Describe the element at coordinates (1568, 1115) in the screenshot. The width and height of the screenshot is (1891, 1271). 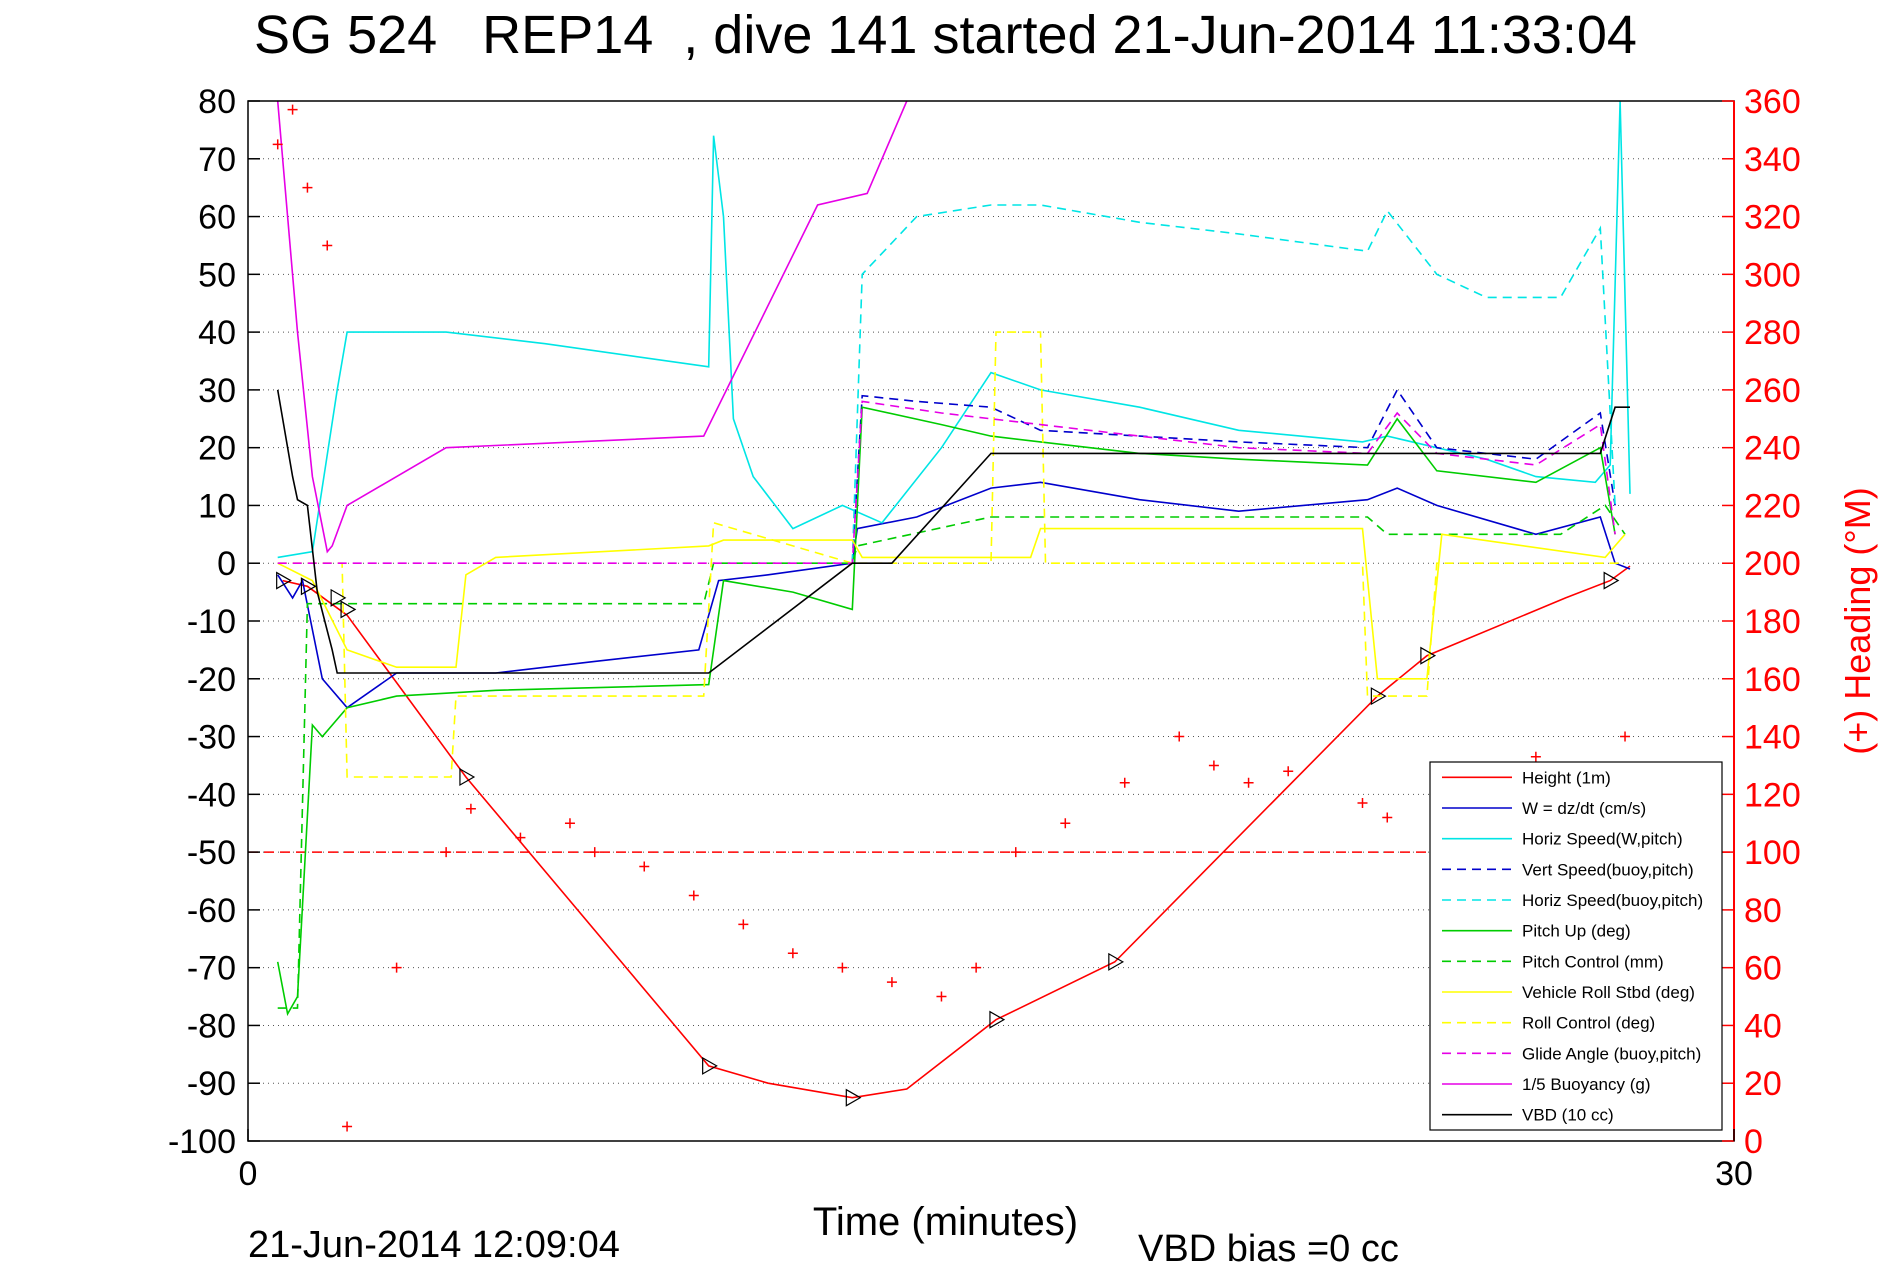
I see `legend-entry-vbd: VBD (10 cc)` at that location.